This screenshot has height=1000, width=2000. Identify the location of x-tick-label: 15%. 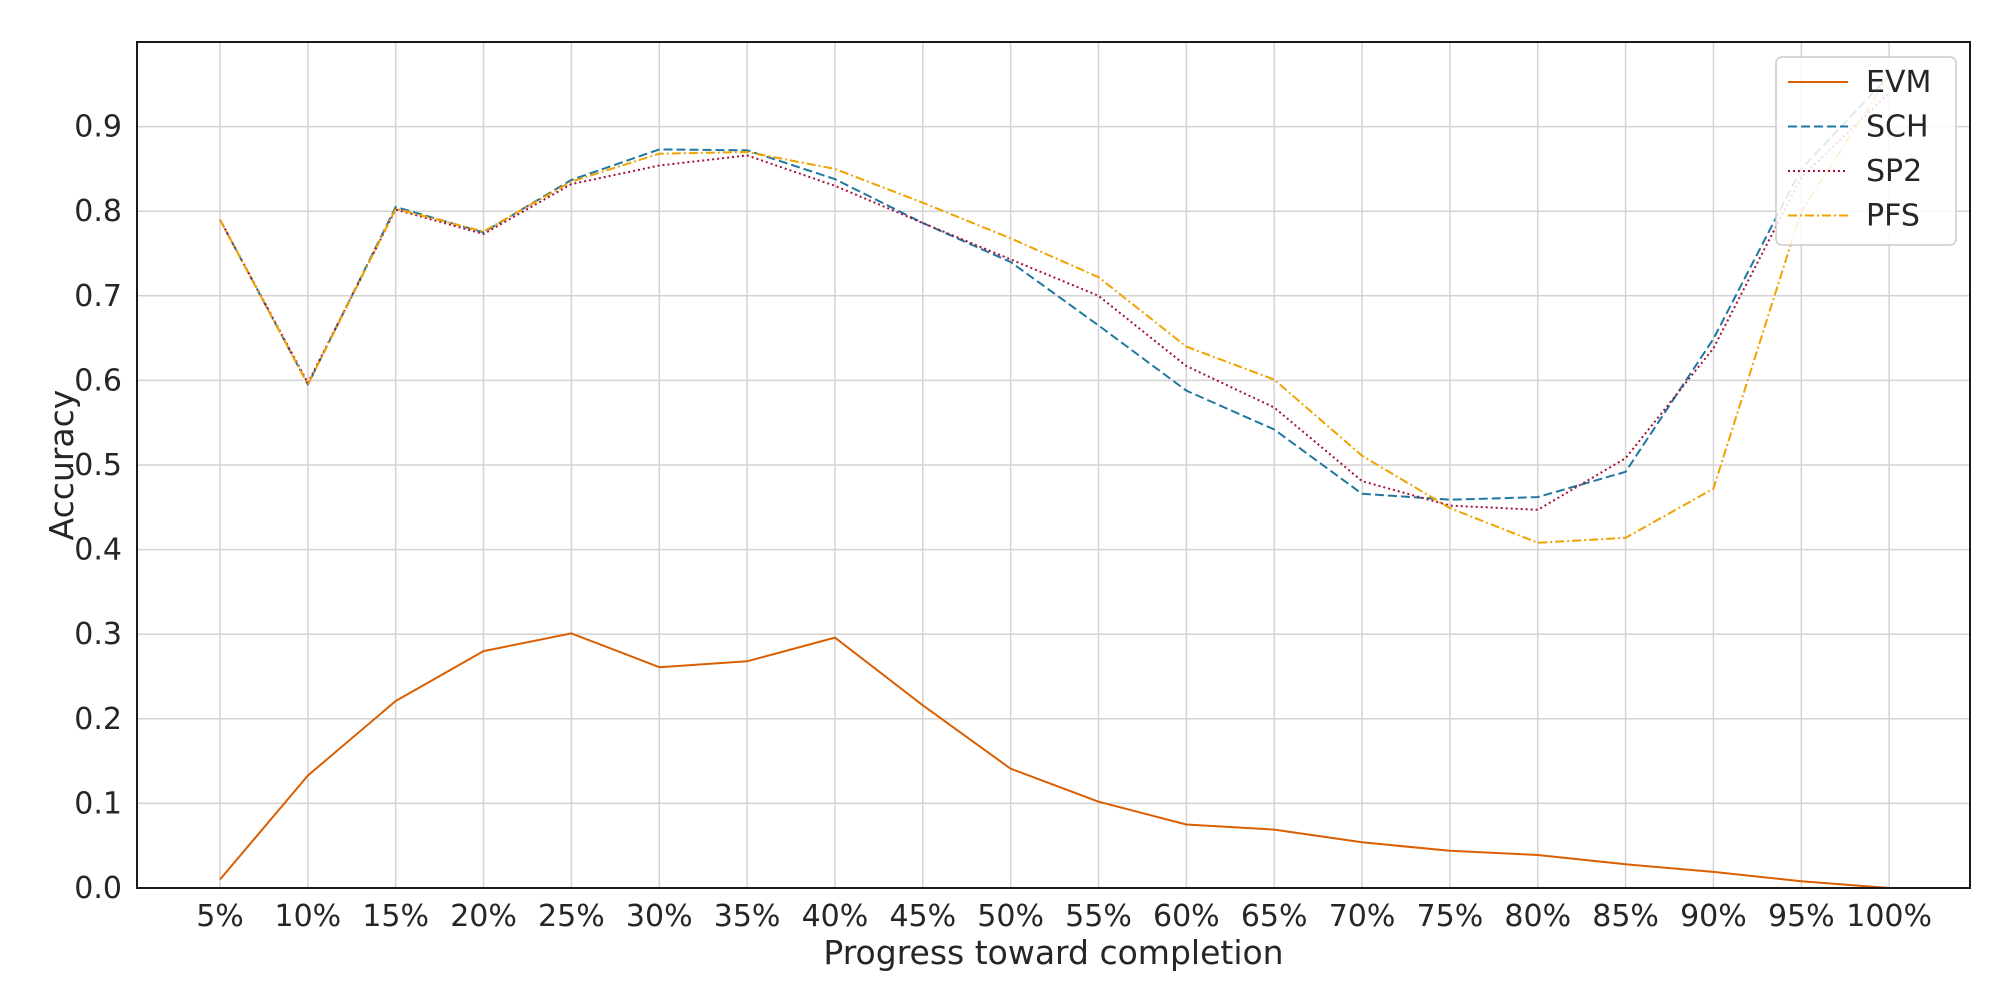
(395, 916).